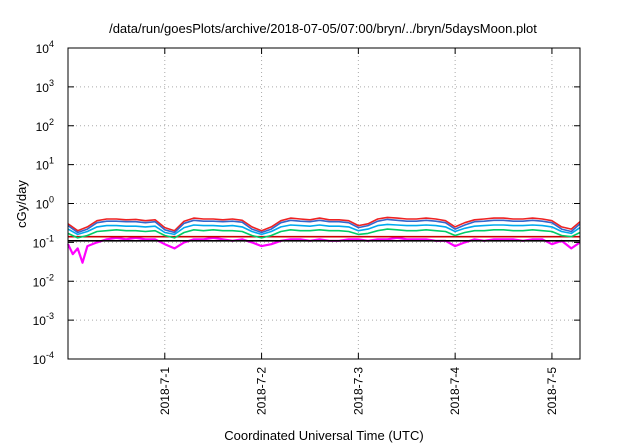 The width and height of the screenshot is (640, 448). I want to click on y-tick-label: 10⁻¹, so click(43, 241).